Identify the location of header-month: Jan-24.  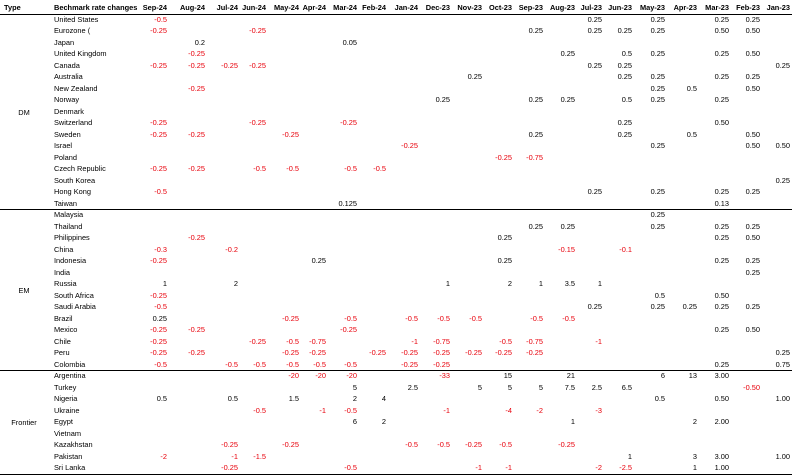
(406, 7).